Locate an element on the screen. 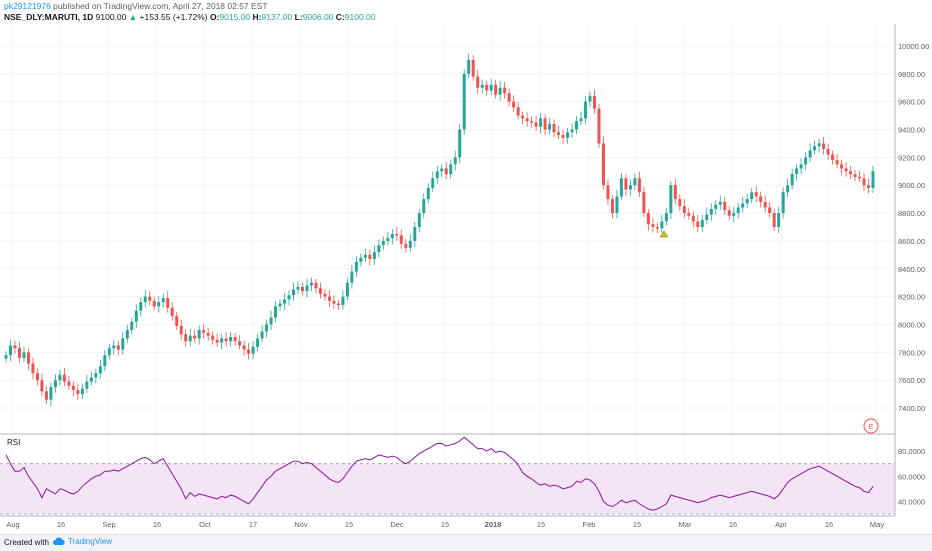 This screenshot has width=932, height=551. price-tick-label: 7400.00 is located at coordinates (911, 408).